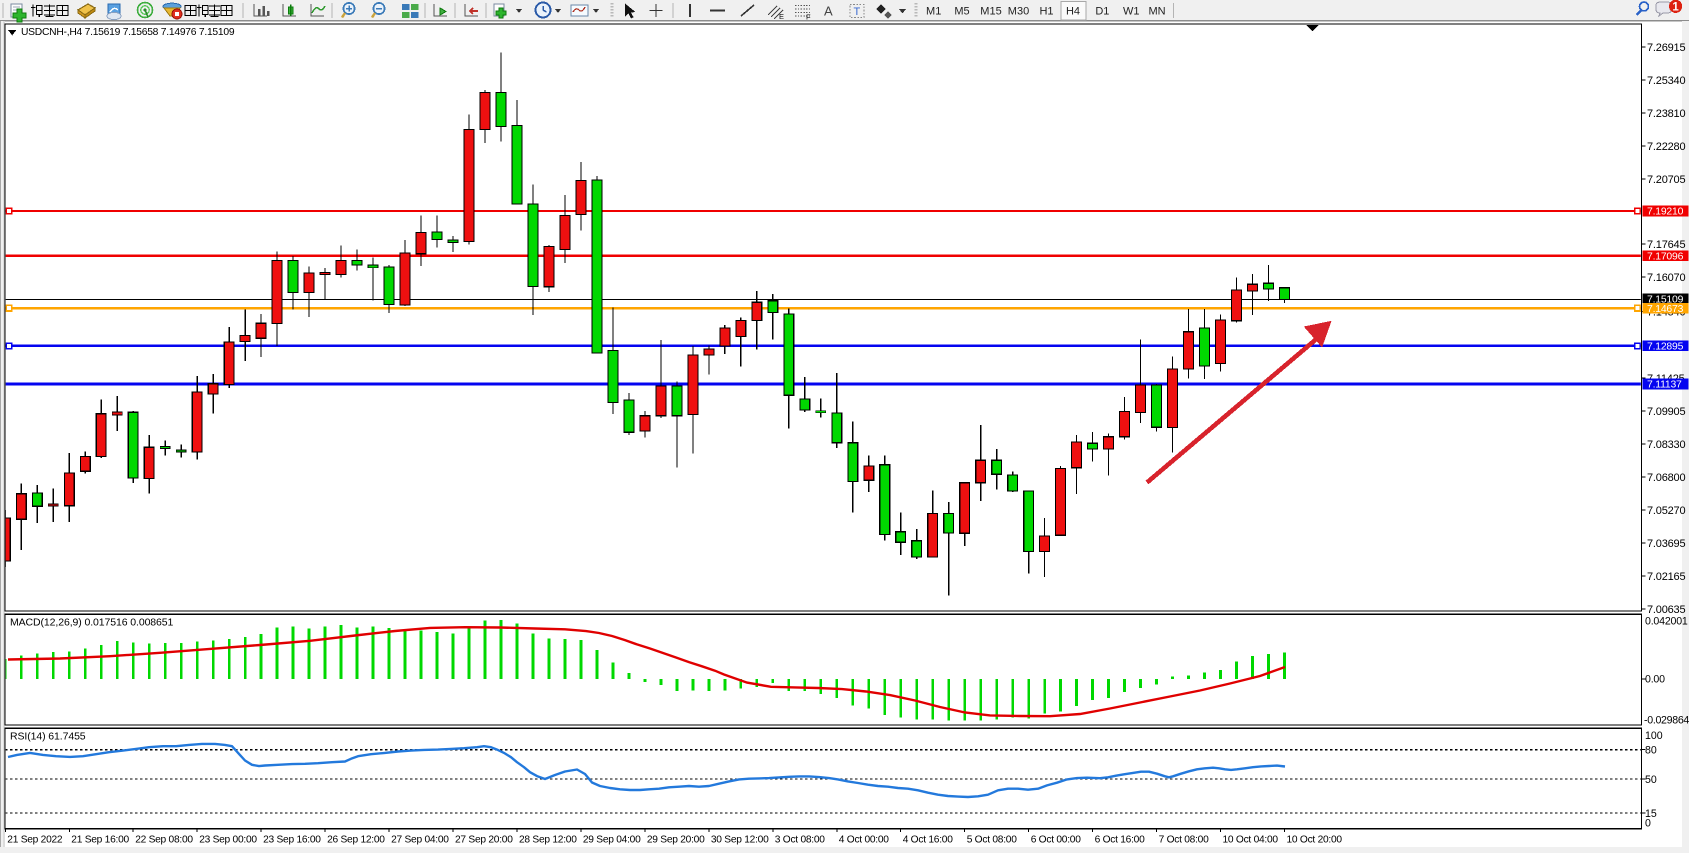  I want to click on svg-text: 7.19210, so click(1665, 212).